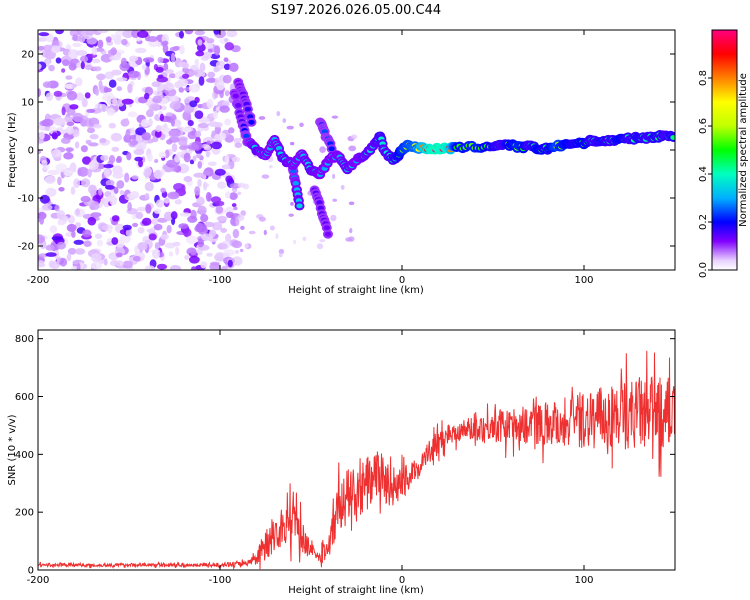 The width and height of the screenshot is (750, 600). I want to click on y-tick-label: 10, so click(27, 103).